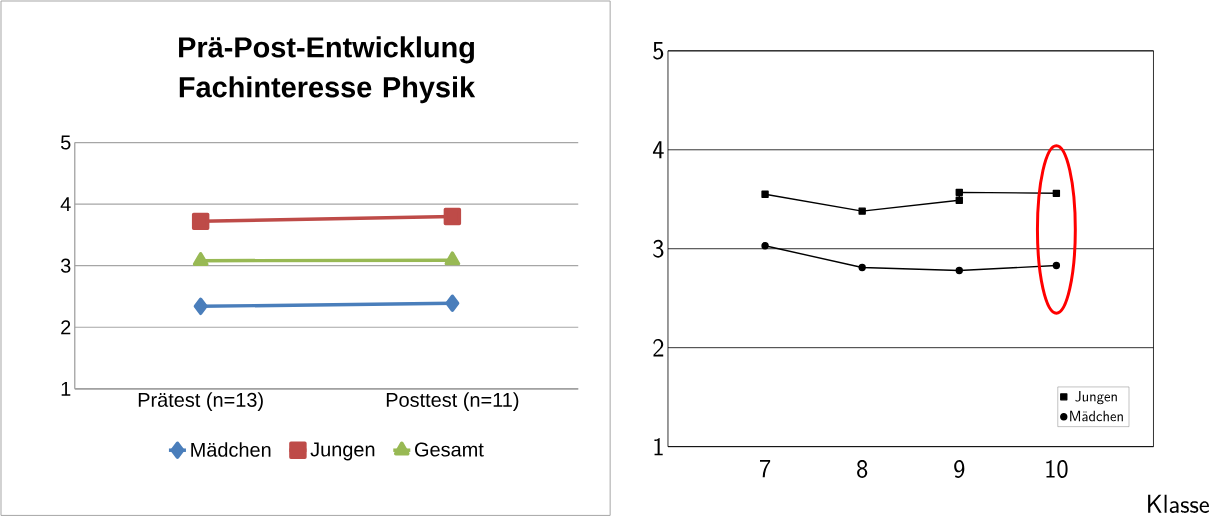  What do you see at coordinates (327, 69) in the screenshot?
I see `chart-title: Prä-Post-Entwicklung Fachinteresse Physik` at bounding box center [327, 69].